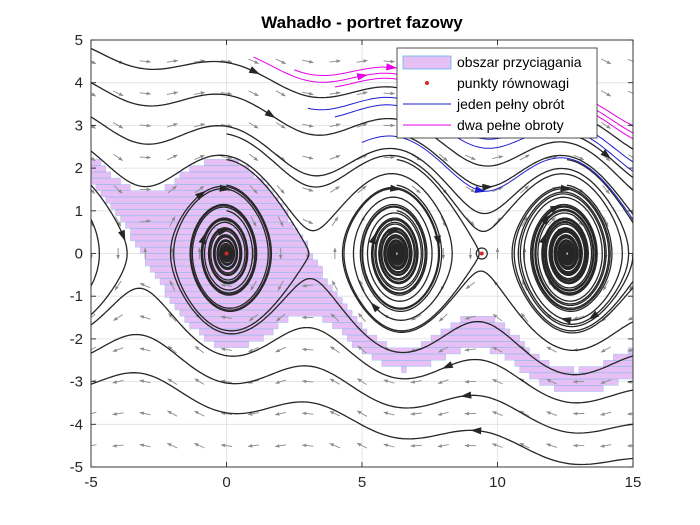 This screenshot has width=700, height=525. Describe the element at coordinates (79, 211) in the screenshot. I see `y-tick-label: 1` at that location.